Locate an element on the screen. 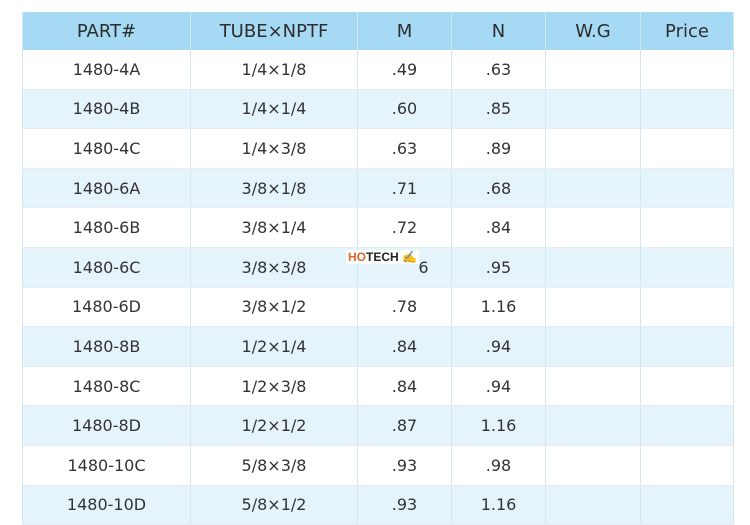  cell-part: 1480-8B is located at coordinates (106, 346).